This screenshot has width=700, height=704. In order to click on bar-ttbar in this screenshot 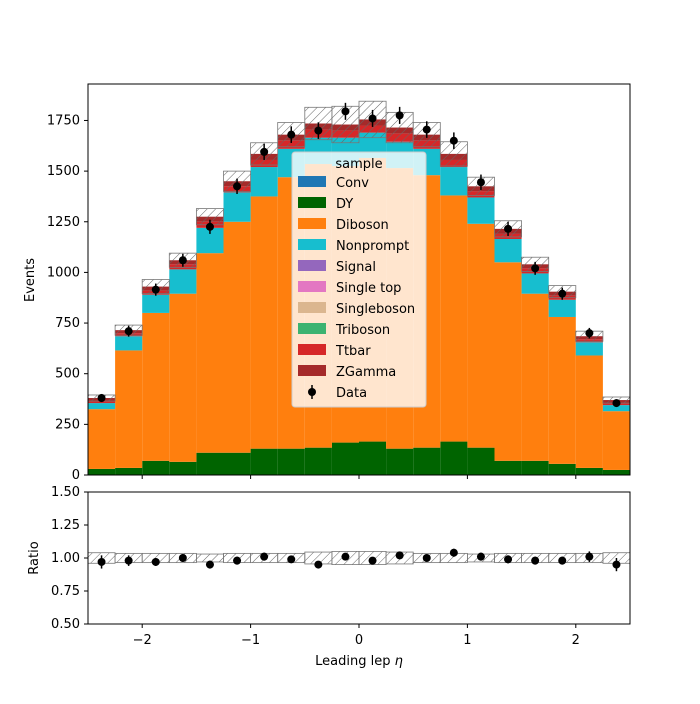, I will do `click(102, 402)`.